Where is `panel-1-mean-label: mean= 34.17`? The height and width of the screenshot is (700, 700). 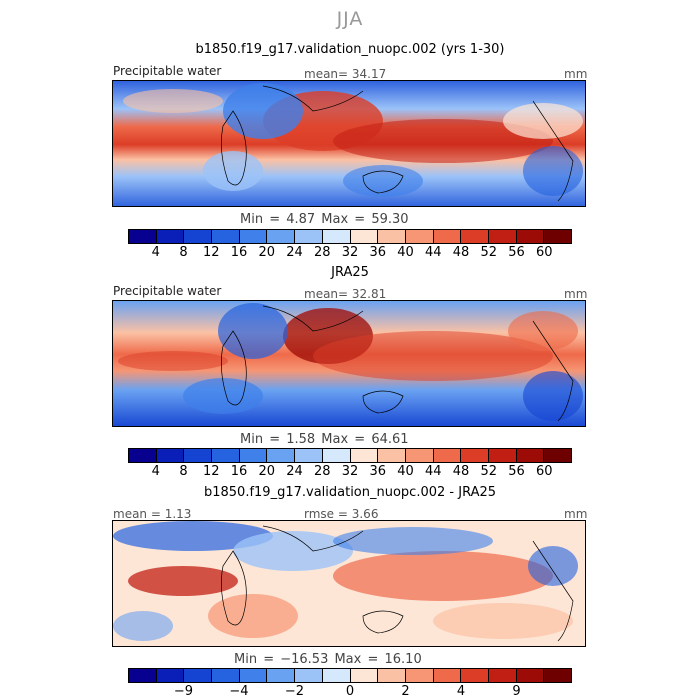
panel-1-mean-label: mean= 34.17 is located at coordinates (345, 74).